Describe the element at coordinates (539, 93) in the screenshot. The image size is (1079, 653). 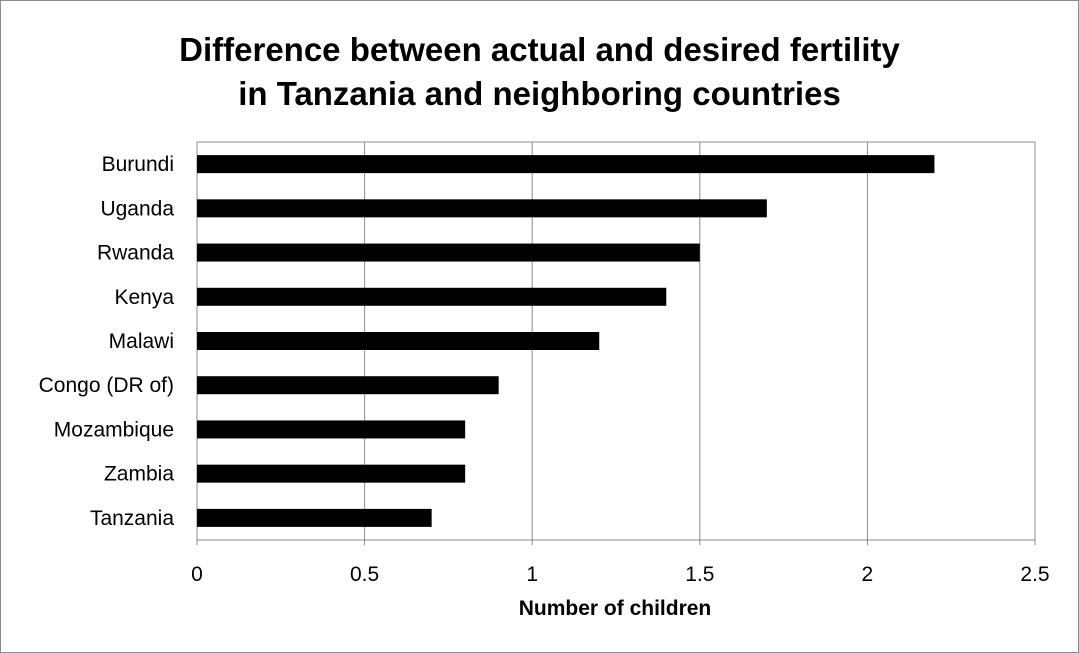
I see `chart-title-line-2: in Tanzania and neighboring countries` at that location.